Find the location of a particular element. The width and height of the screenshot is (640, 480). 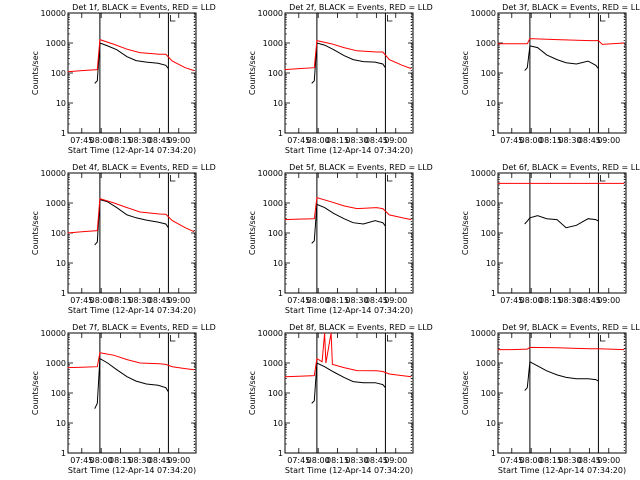

chart-title: Det 6f, BLACK = Events, RED = LLD is located at coordinates (571, 167).